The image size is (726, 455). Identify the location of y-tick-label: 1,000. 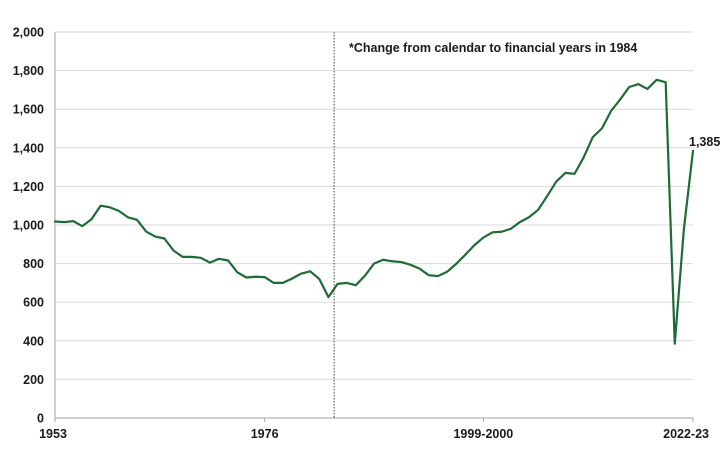
(28, 226).